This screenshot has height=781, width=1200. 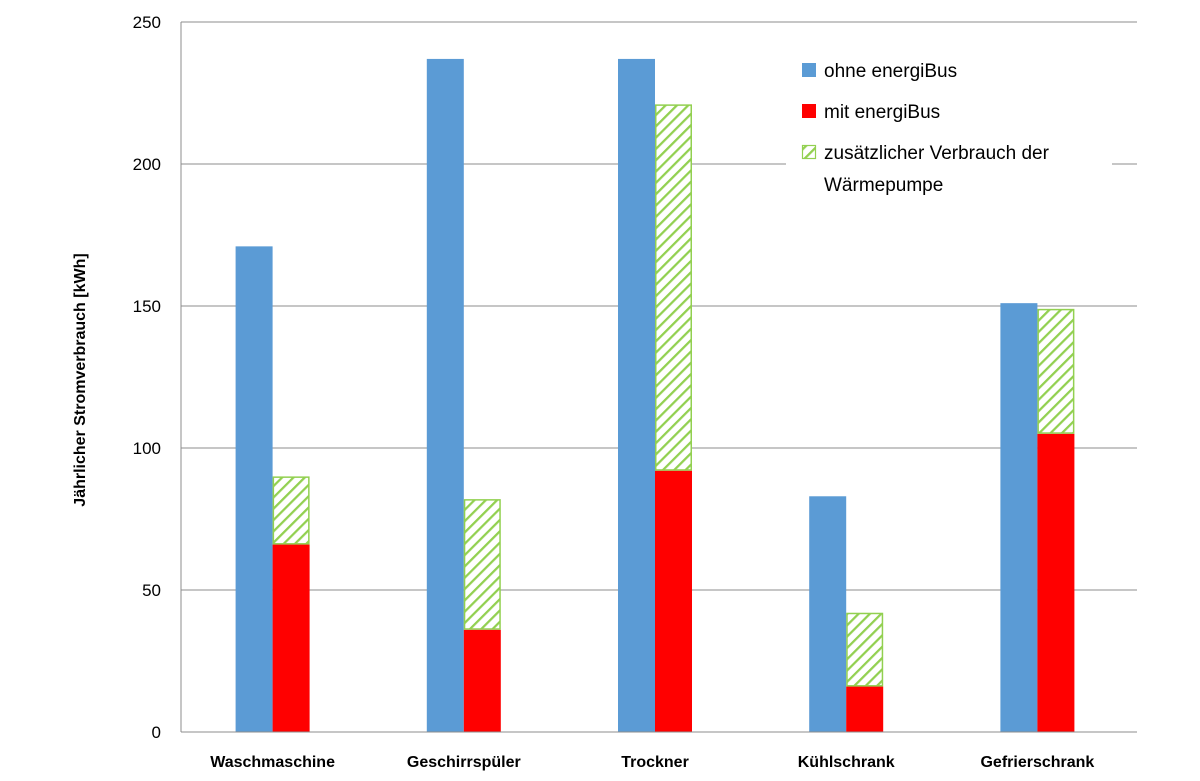 What do you see at coordinates (156, 732) in the screenshot?
I see `y-tick-label: 0` at bounding box center [156, 732].